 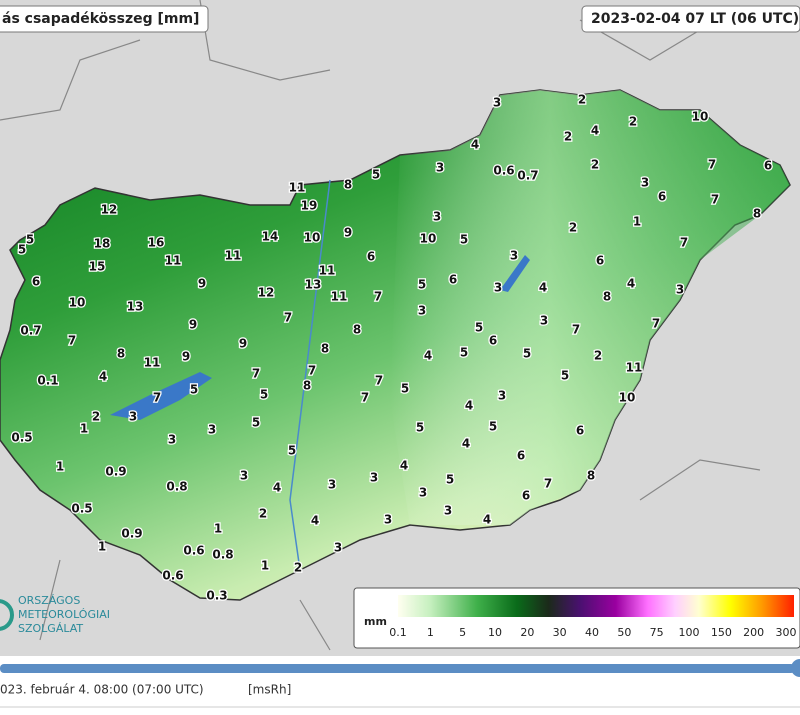 I want to click on station-value: 0.3, so click(x=216, y=596).